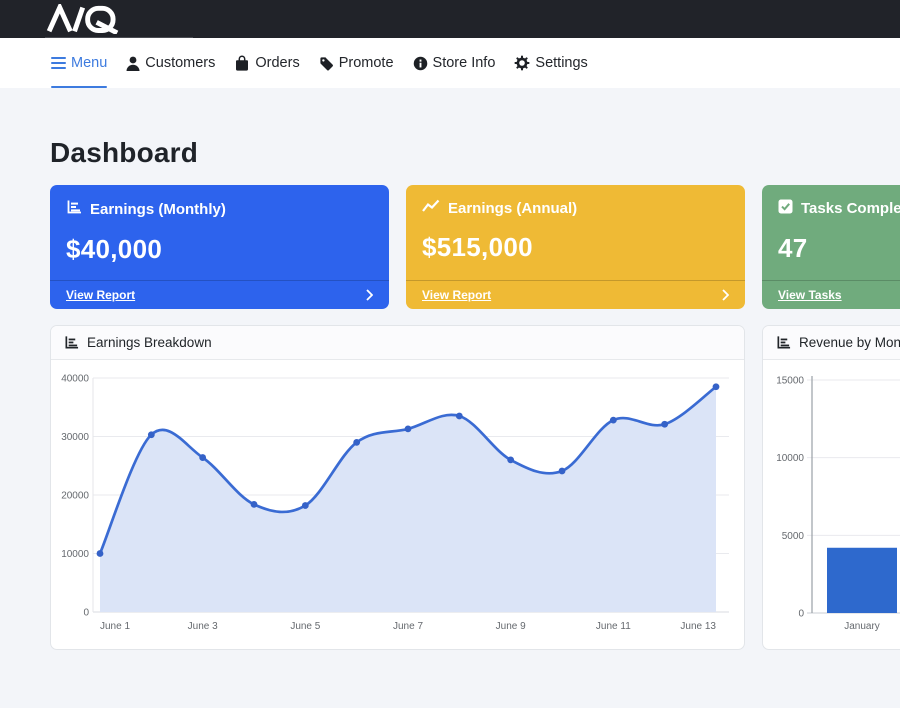 Image resolution: width=900 pixels, height=708 pixels. I want to click on svg-text: 5000, so click(793, 536).